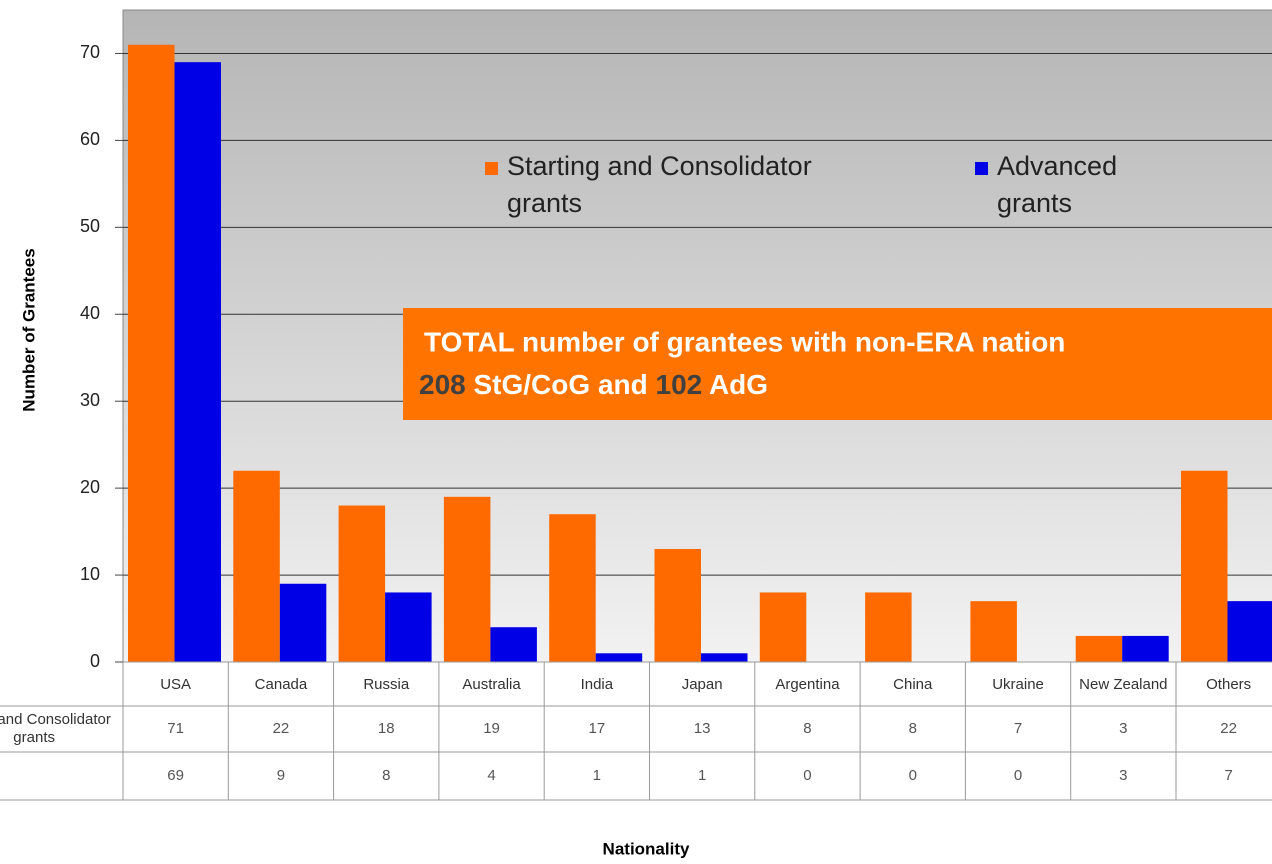 The image size is (1272, 864). Describe the element at coordinates (663, 184) in the screenshot. I see `legend-label: Starting and Consolidator grants` at that location.